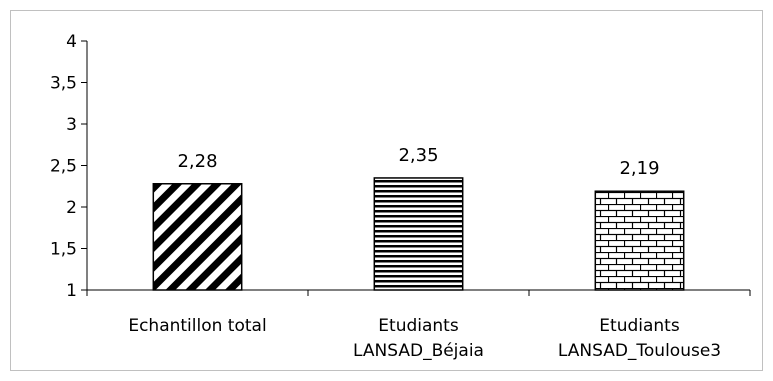  I want to click on y-axis: 1 1,5 2 2,5 3 3,5 4, so click(69, 166).